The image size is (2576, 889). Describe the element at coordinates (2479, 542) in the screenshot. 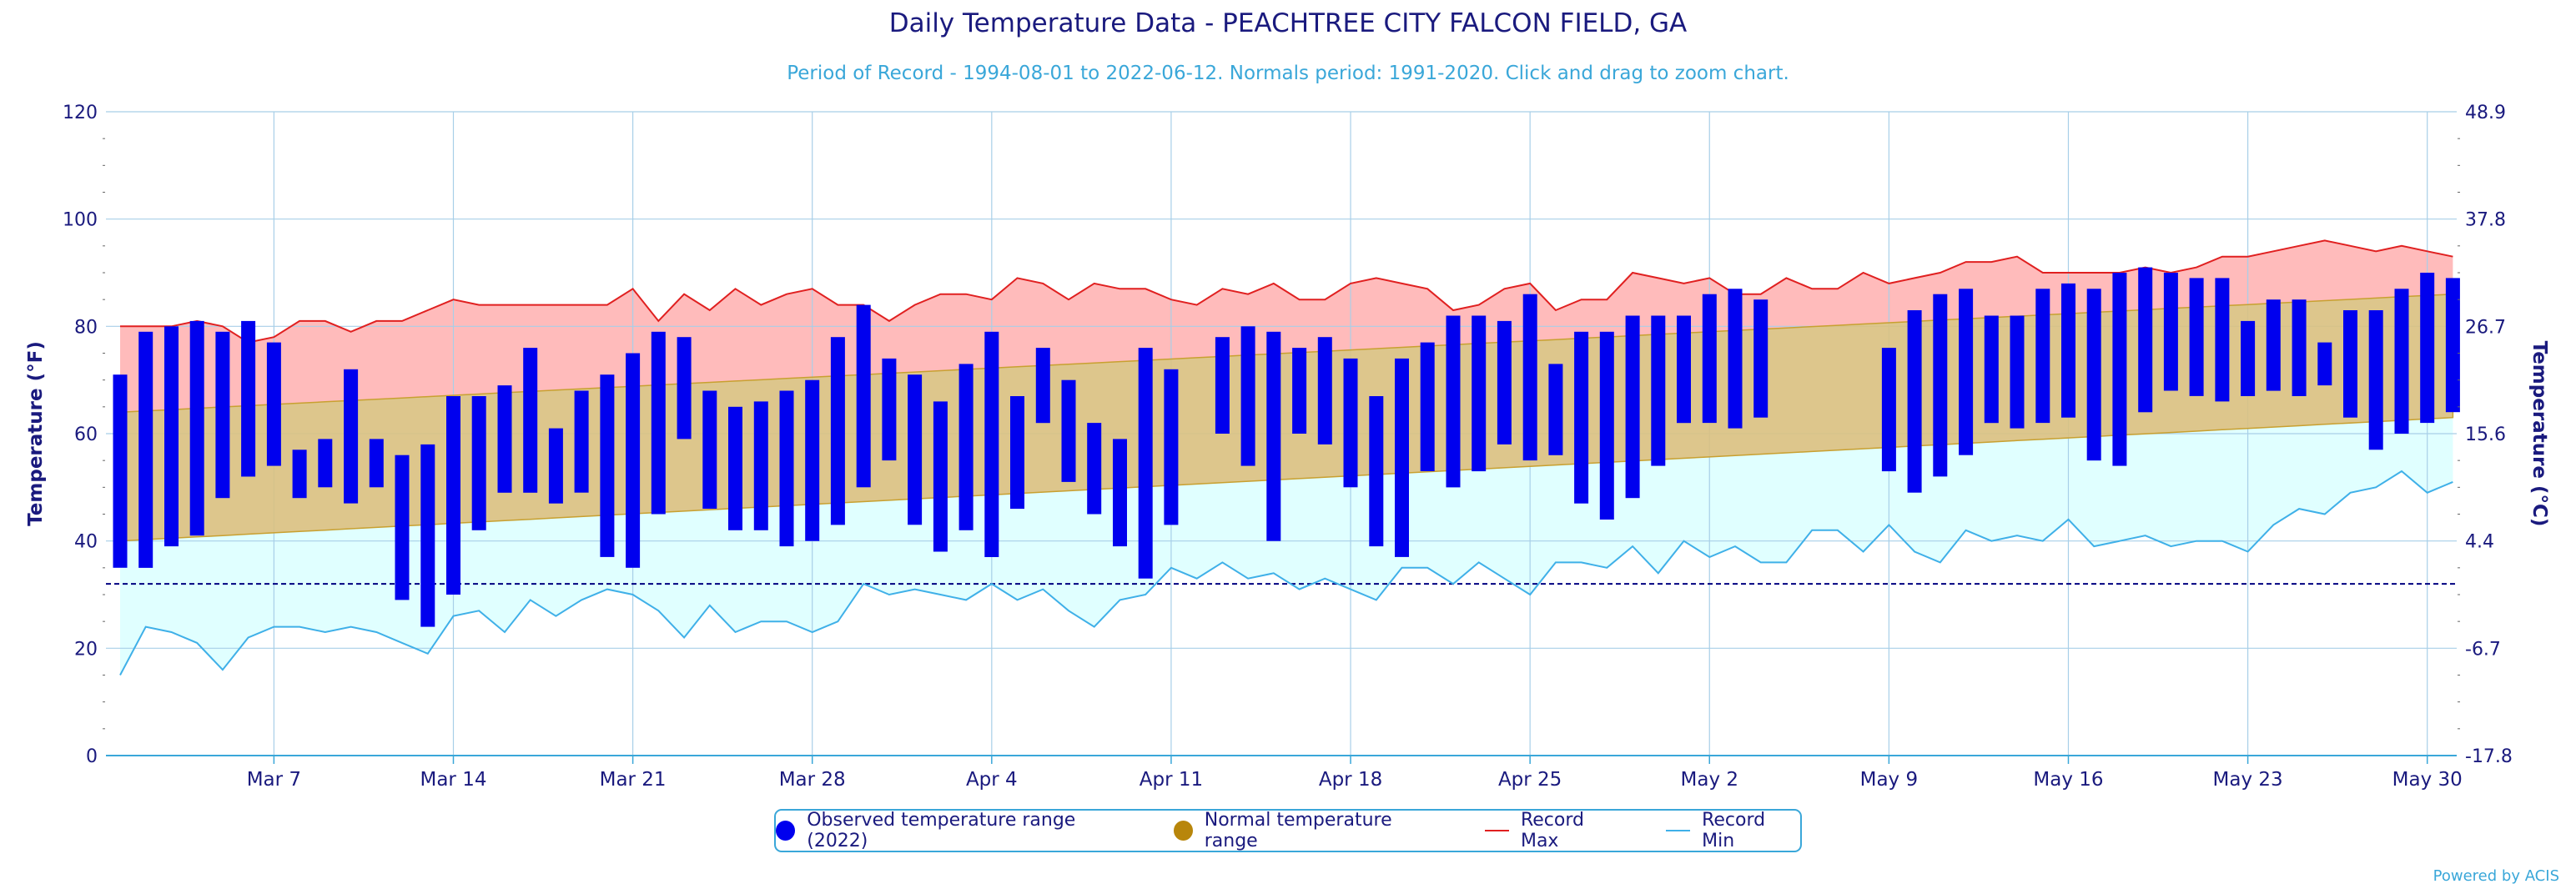

I see `y-tick-label-right: 4.4` at that location.